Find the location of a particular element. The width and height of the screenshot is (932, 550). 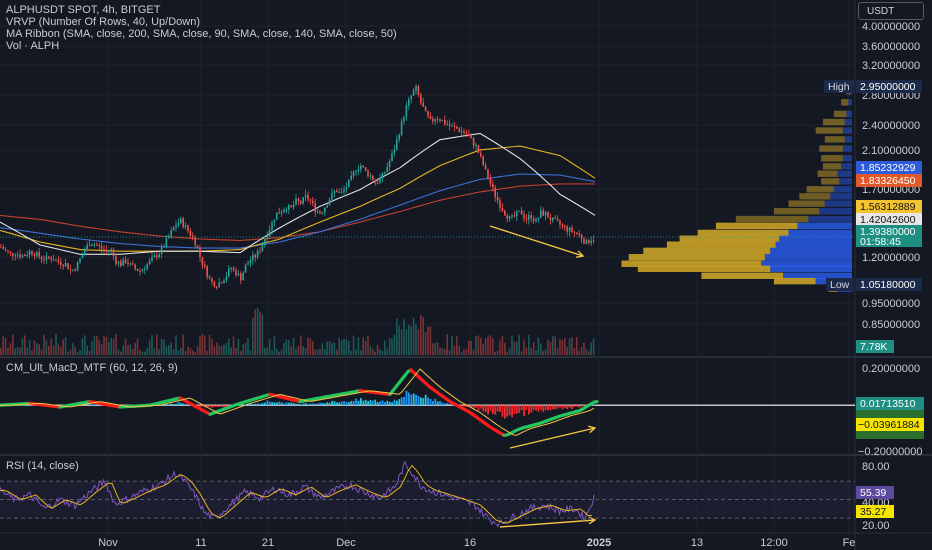

time-axis: Nov 11 21 Dec 16 2025 13 12:00 Fe is located at coordinates (476, 543).